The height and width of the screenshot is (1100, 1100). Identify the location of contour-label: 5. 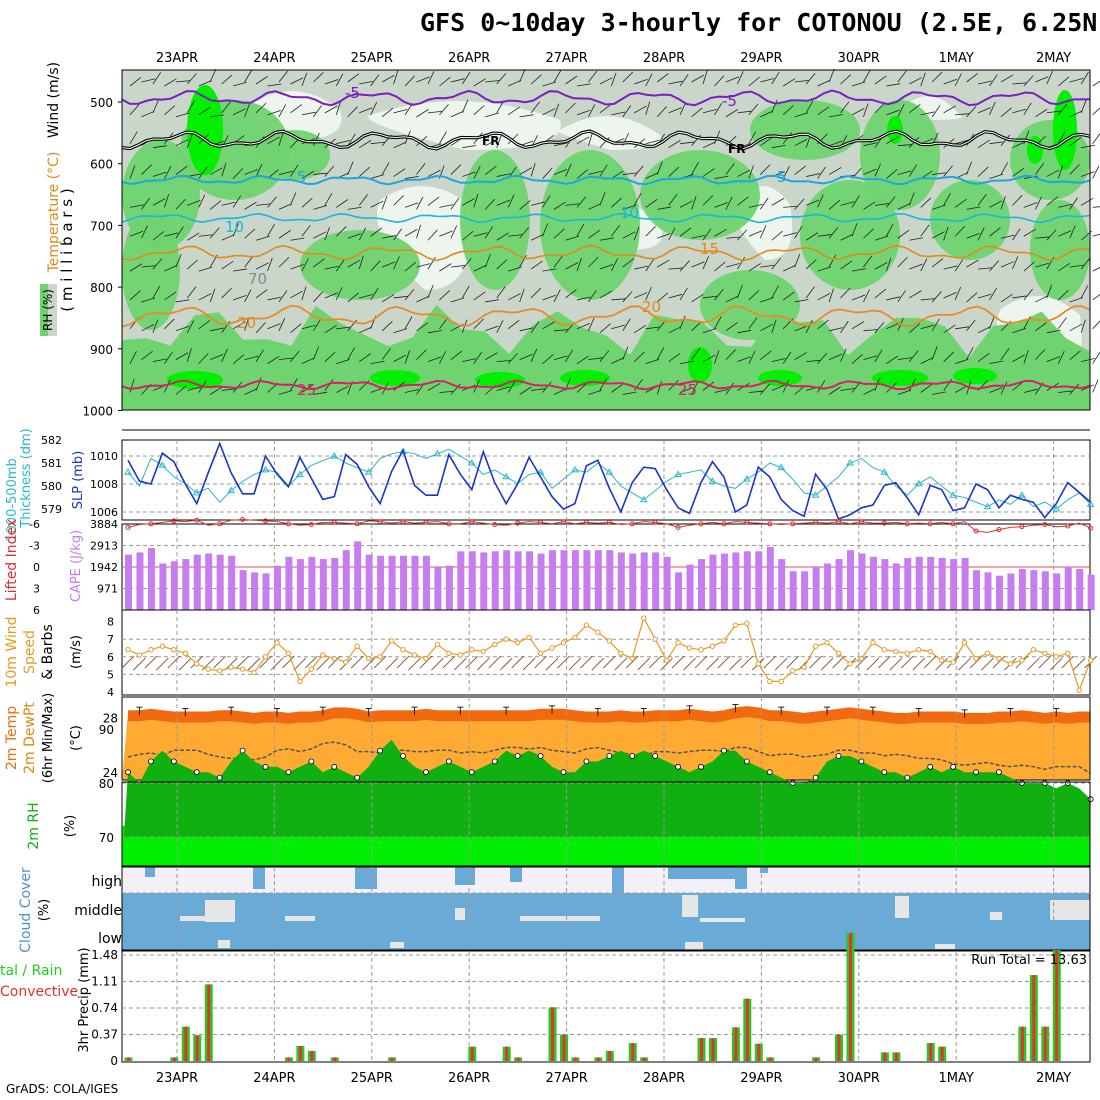
(302, 177).